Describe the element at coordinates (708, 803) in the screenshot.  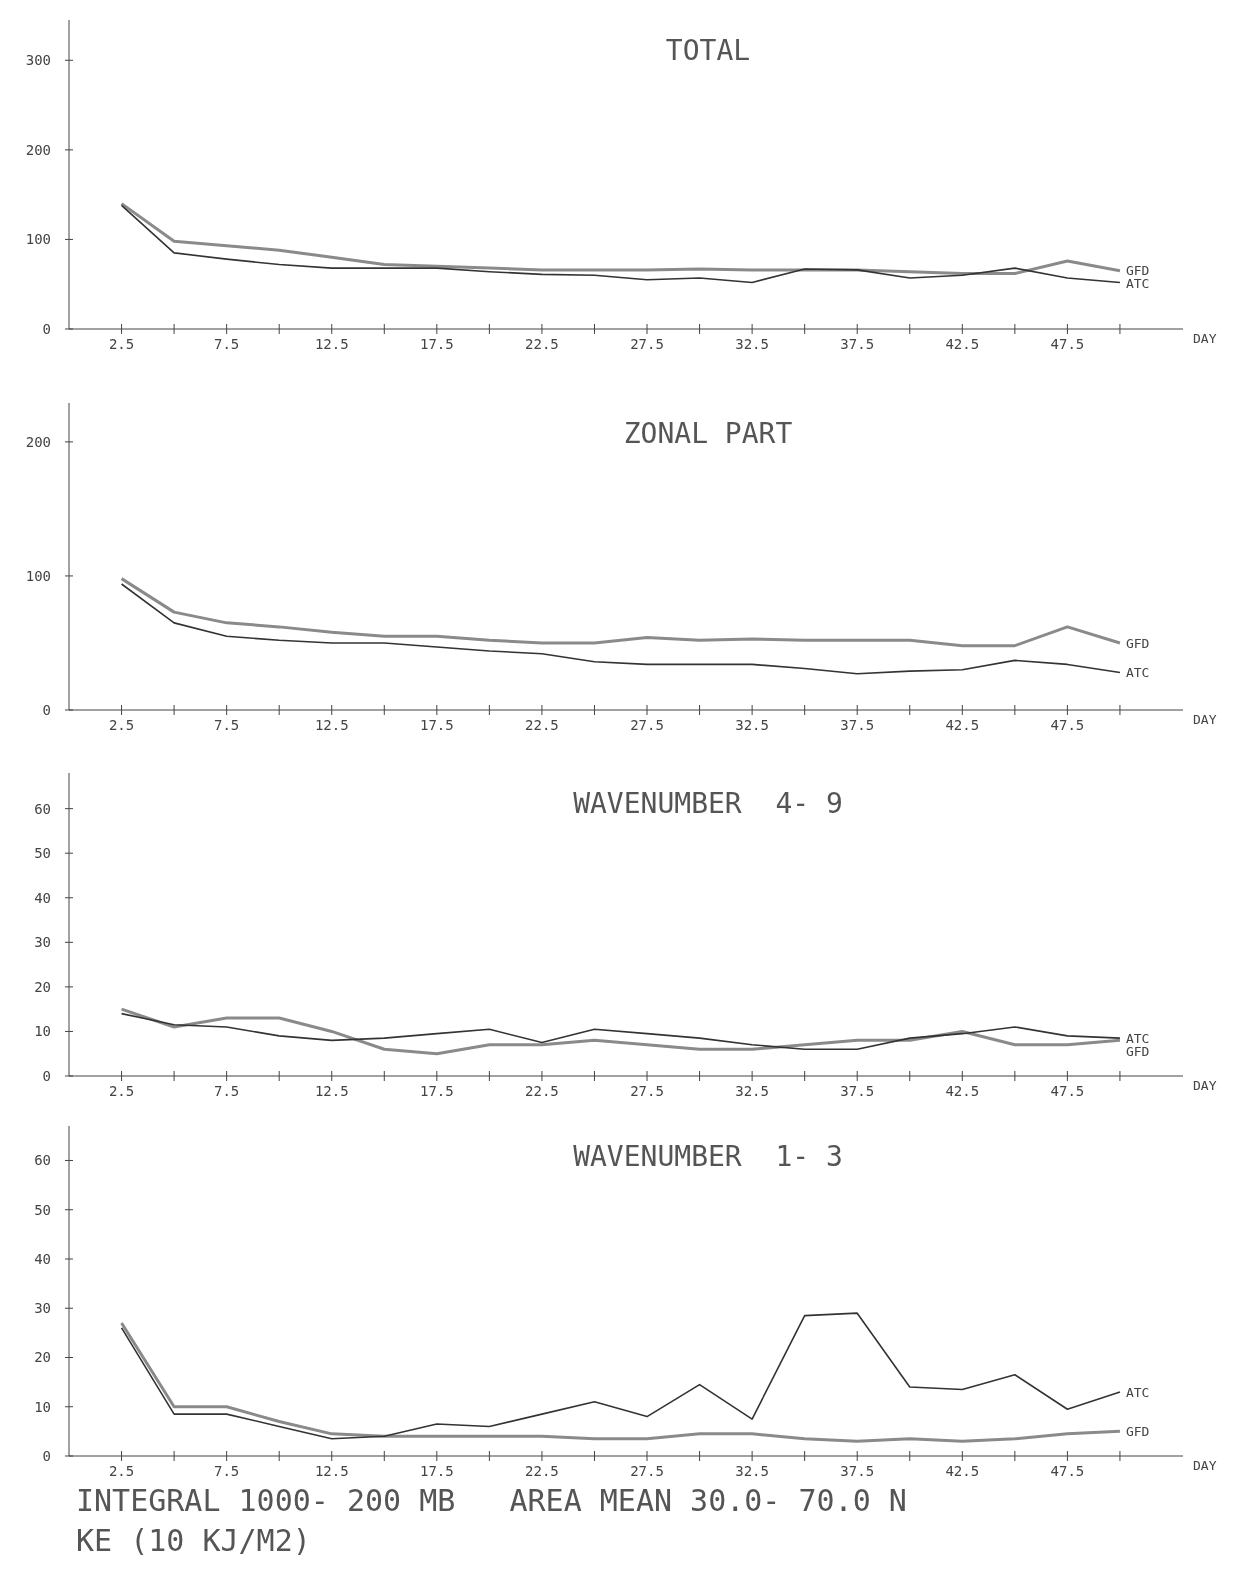
I see `text: WAVENUMBER 4- 9` at that location.